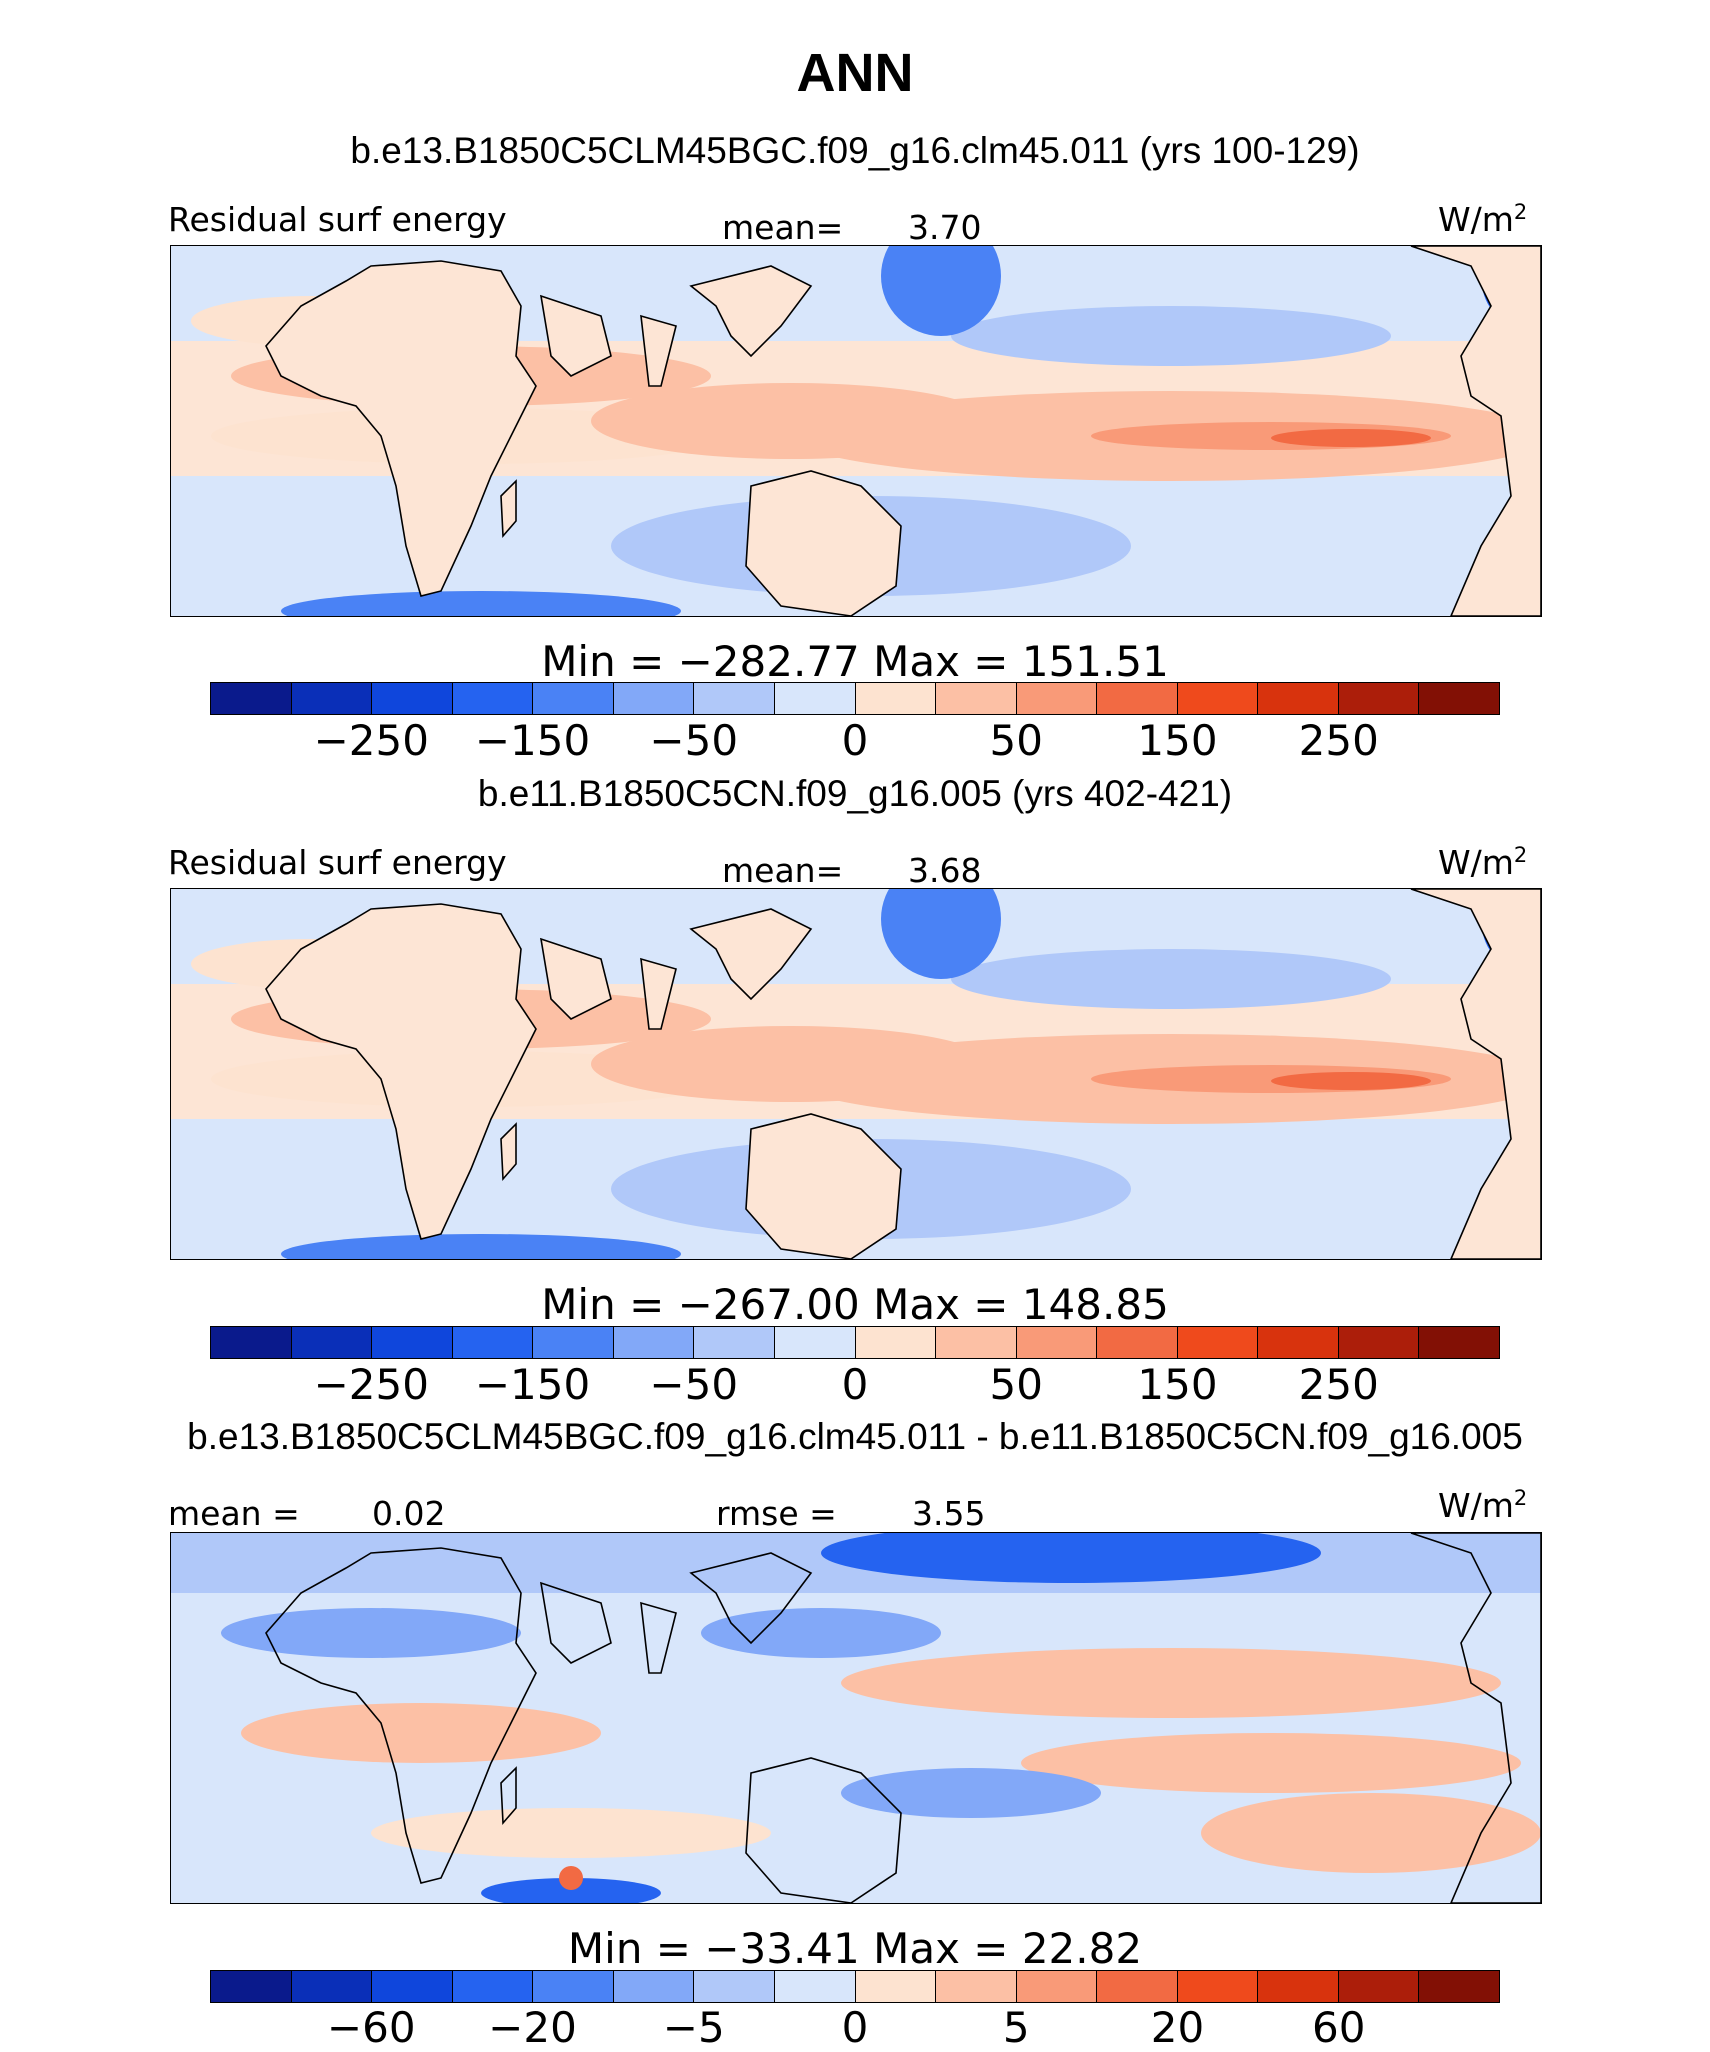  What do you see at coordinates (945, 227) in the screenshot?
I see `panel-1-mean-value: 3.70` at bounding box center [945, 227].